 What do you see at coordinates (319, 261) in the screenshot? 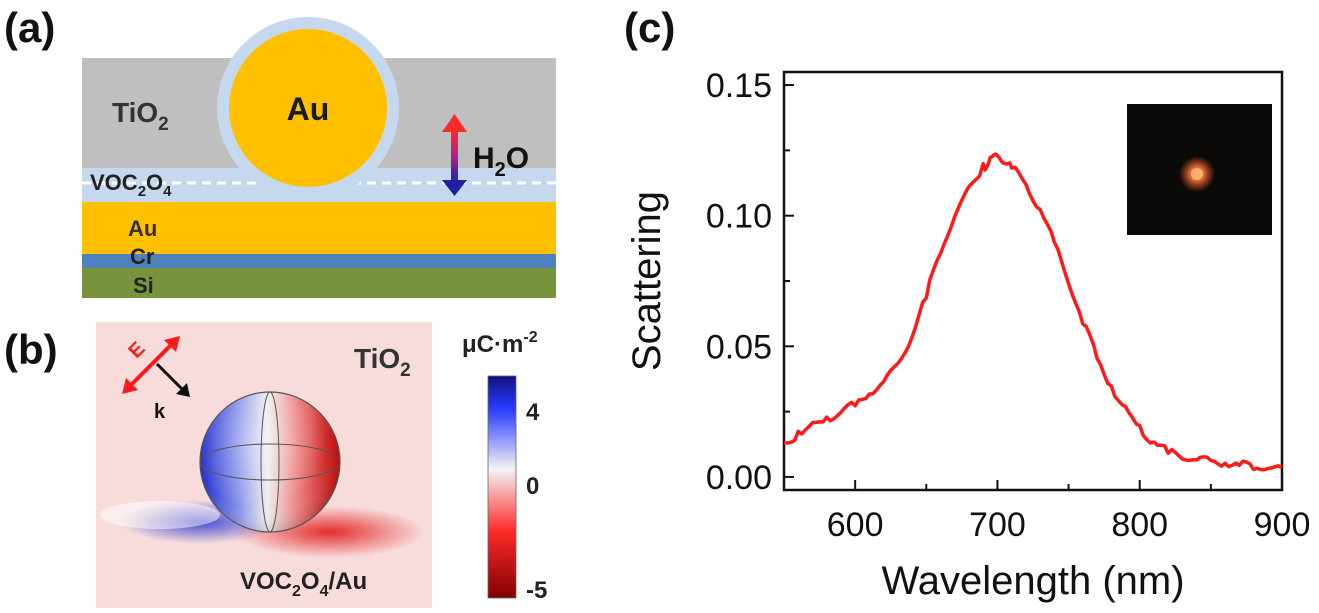
I see `cr-layer` at bounding box center [319, 261].